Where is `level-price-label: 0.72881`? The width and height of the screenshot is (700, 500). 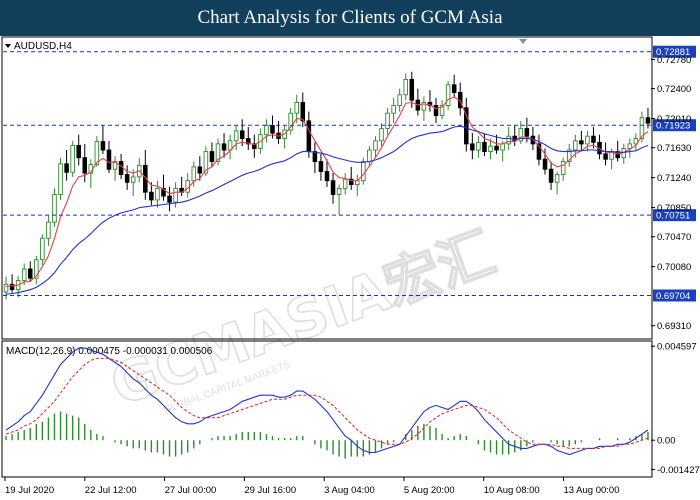 level-price-label: 0.72881 is located at coordinates (673, 52).